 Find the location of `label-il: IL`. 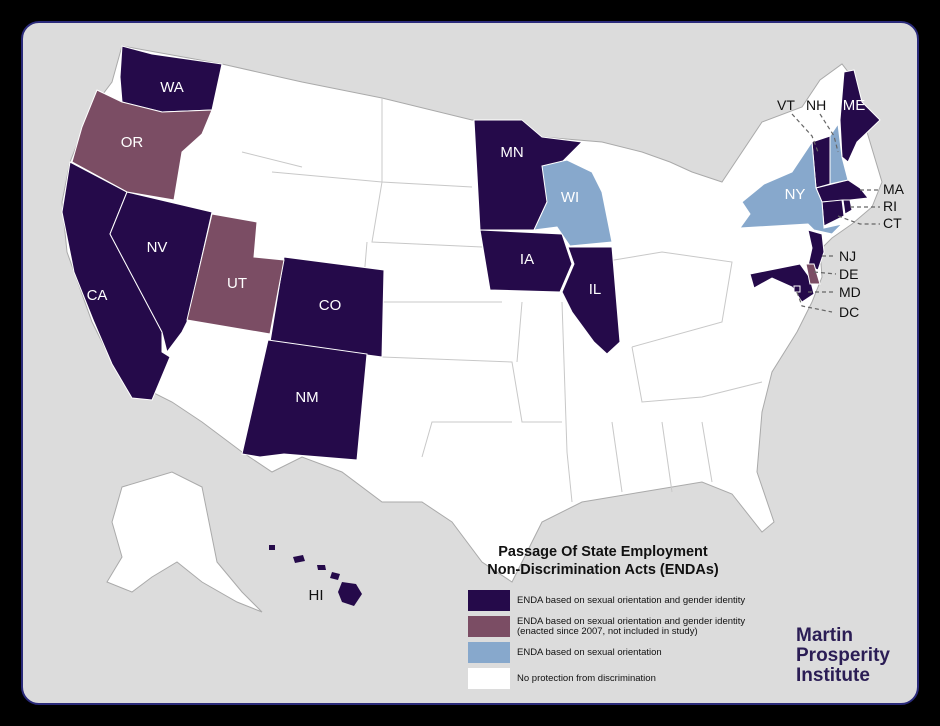

label-il: IL is located at coordinates (595, 289).